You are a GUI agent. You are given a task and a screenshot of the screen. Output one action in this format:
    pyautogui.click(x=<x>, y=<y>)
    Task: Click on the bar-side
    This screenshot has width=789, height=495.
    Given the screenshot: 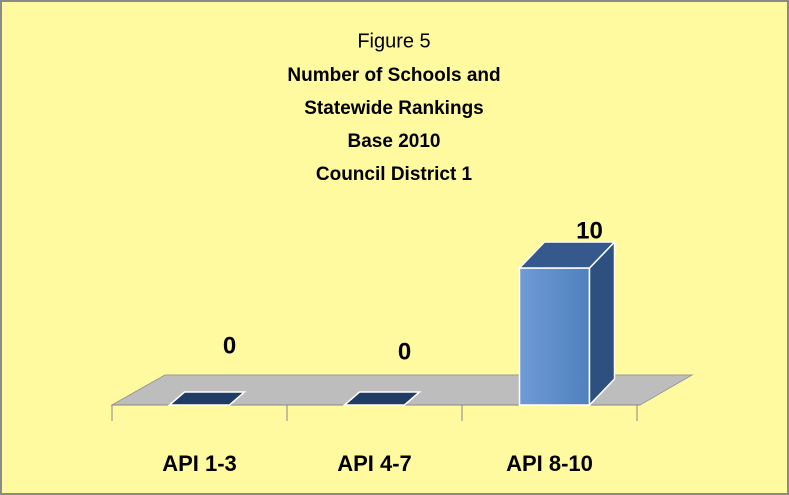 What is the action you would take?
    pyautogui.click(x=602, y=323)
    